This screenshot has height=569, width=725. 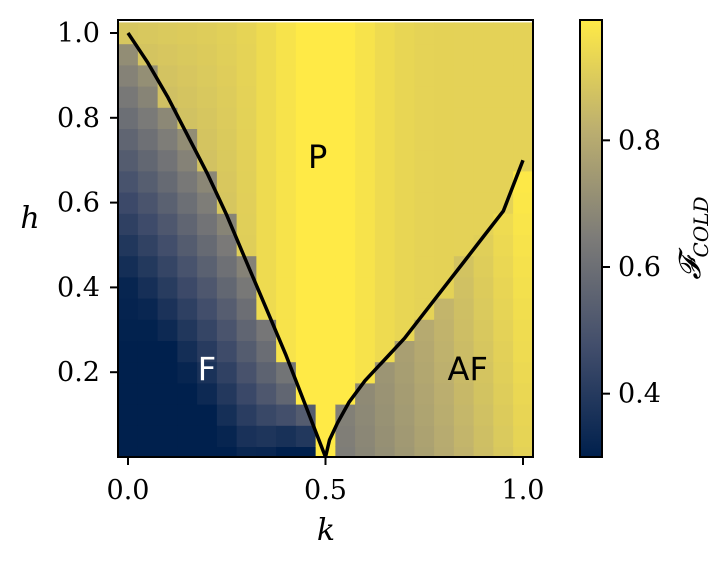 What do you see at coordinates (693, 237) in the screenshot?
I see `colorbar-label: 𝓕COLD` at bounding box center [693, 237].